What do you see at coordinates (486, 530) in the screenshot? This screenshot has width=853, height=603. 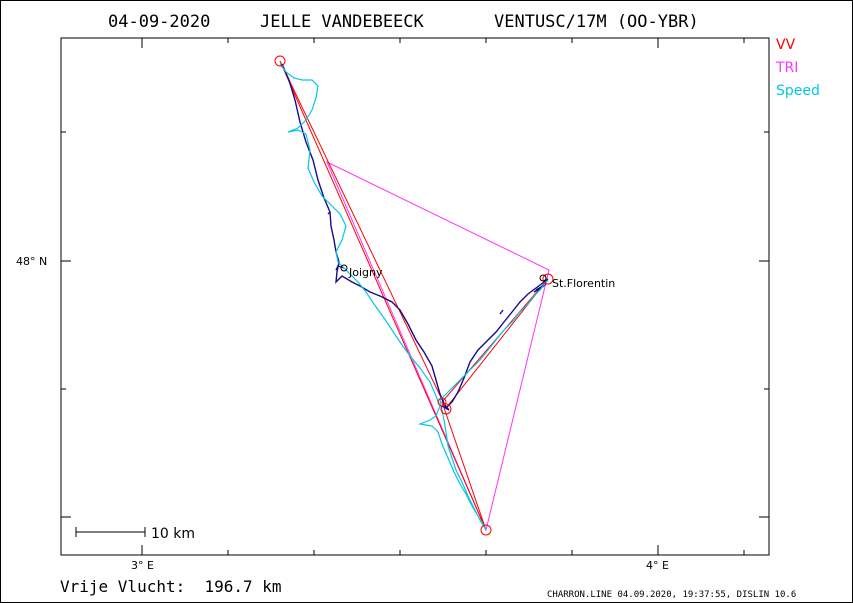 I see `turnpoint-south` at bounding box center [486, 530].